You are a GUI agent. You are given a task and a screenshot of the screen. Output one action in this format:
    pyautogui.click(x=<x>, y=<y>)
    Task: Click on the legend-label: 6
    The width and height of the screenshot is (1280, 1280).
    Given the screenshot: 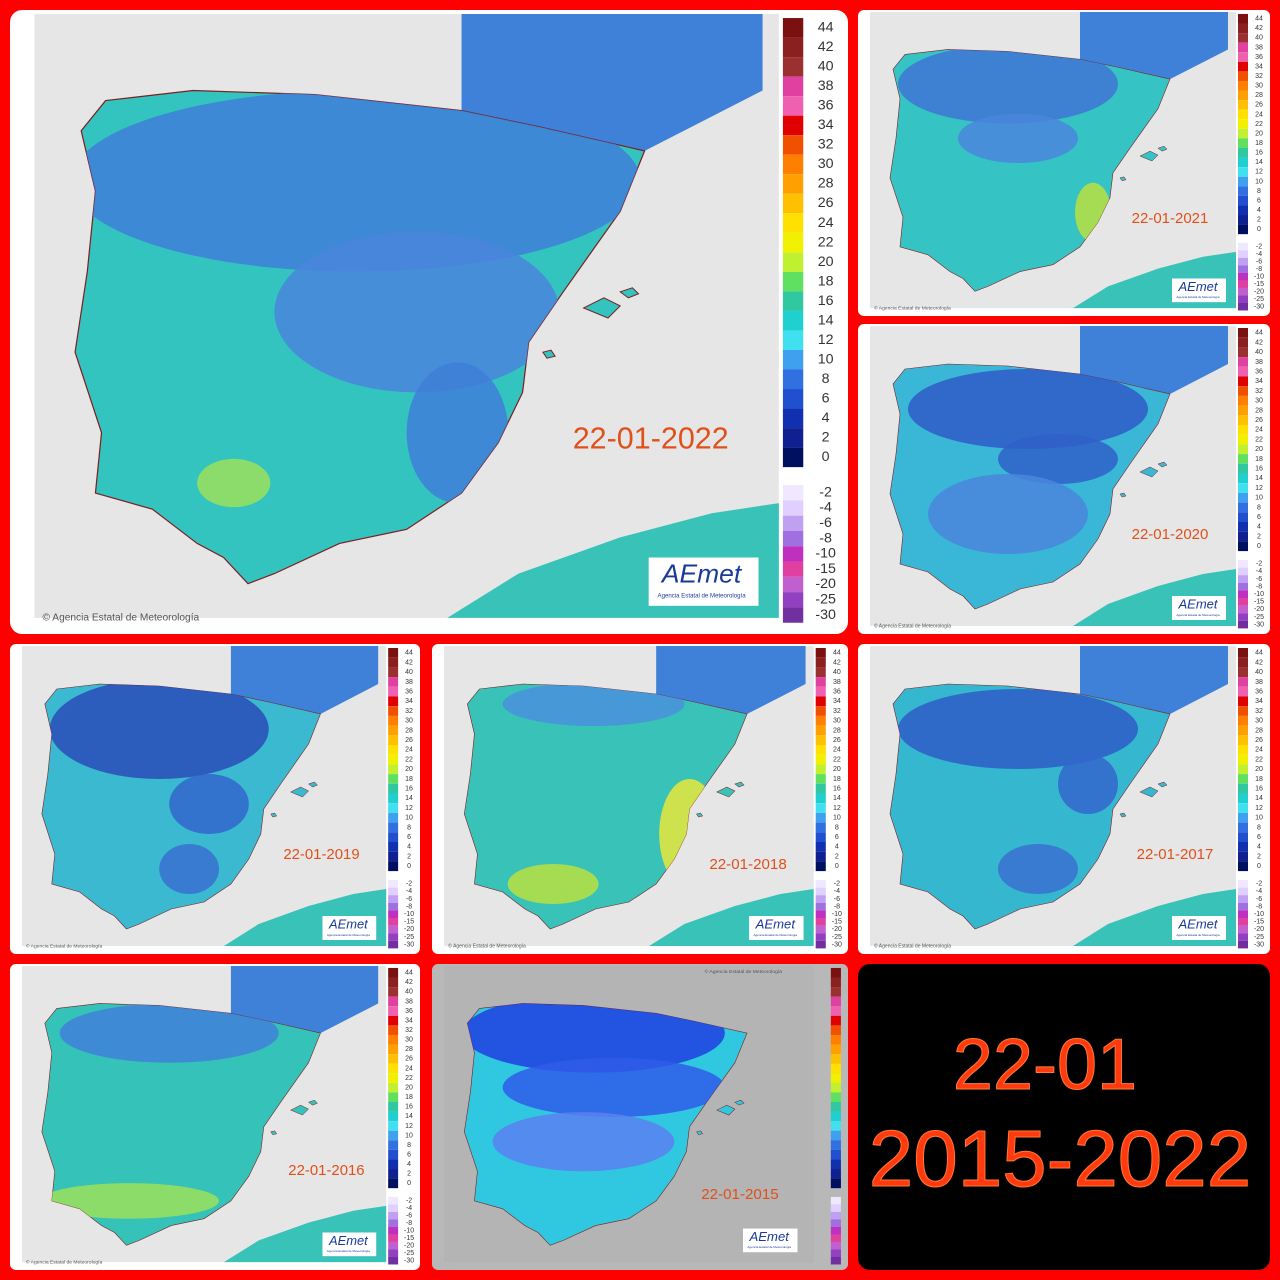 What is the action you would take?
    pyautogui.click(x=409, y=837)
    